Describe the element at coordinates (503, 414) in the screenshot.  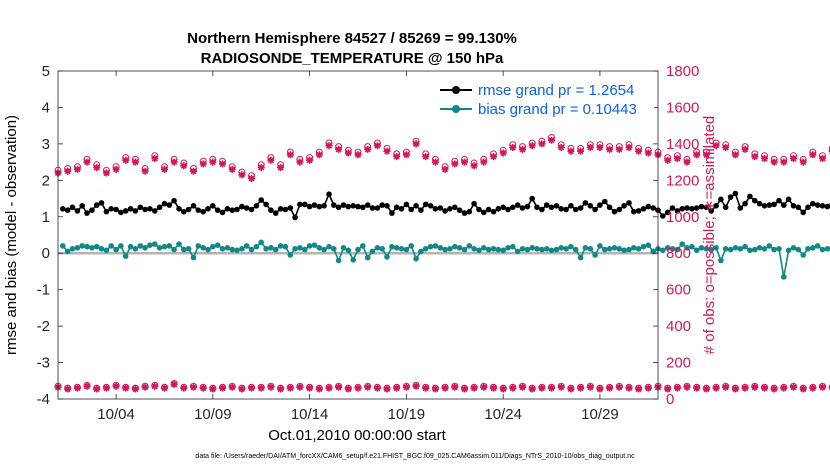
I see `x-tick-label: 10/24` at that location.